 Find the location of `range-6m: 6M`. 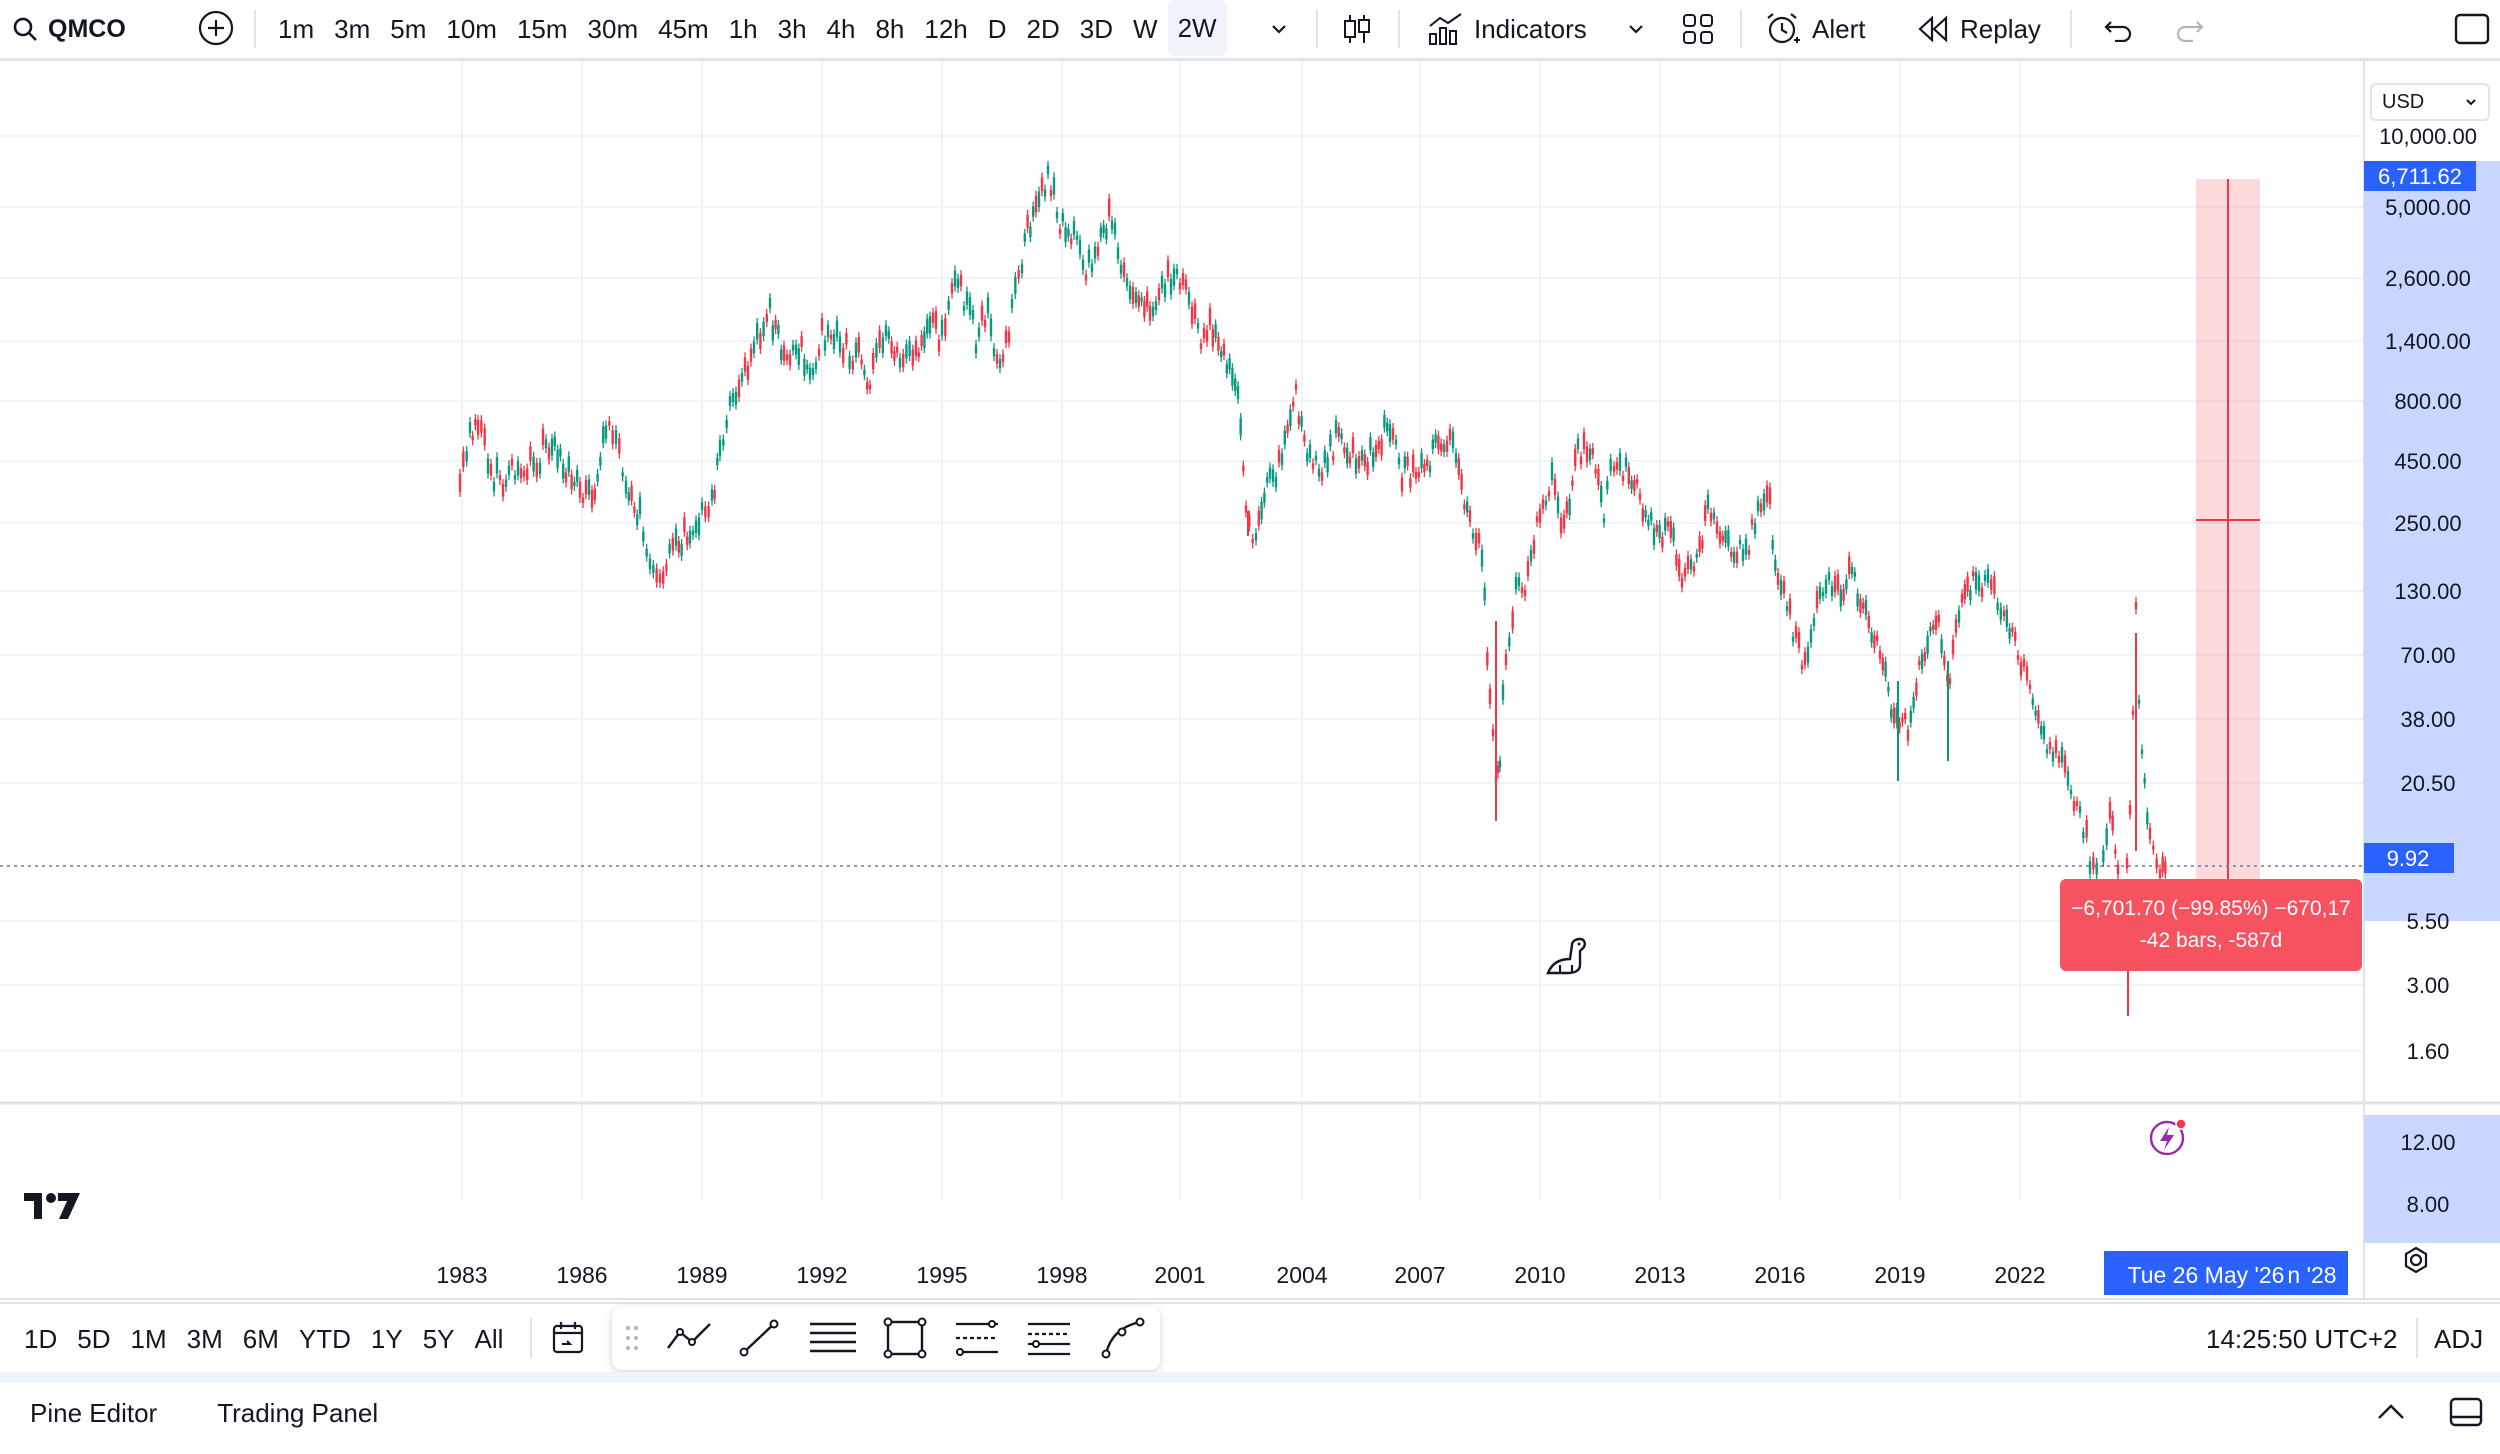

range-6m: 6M is located at coordinates (260, 1338).